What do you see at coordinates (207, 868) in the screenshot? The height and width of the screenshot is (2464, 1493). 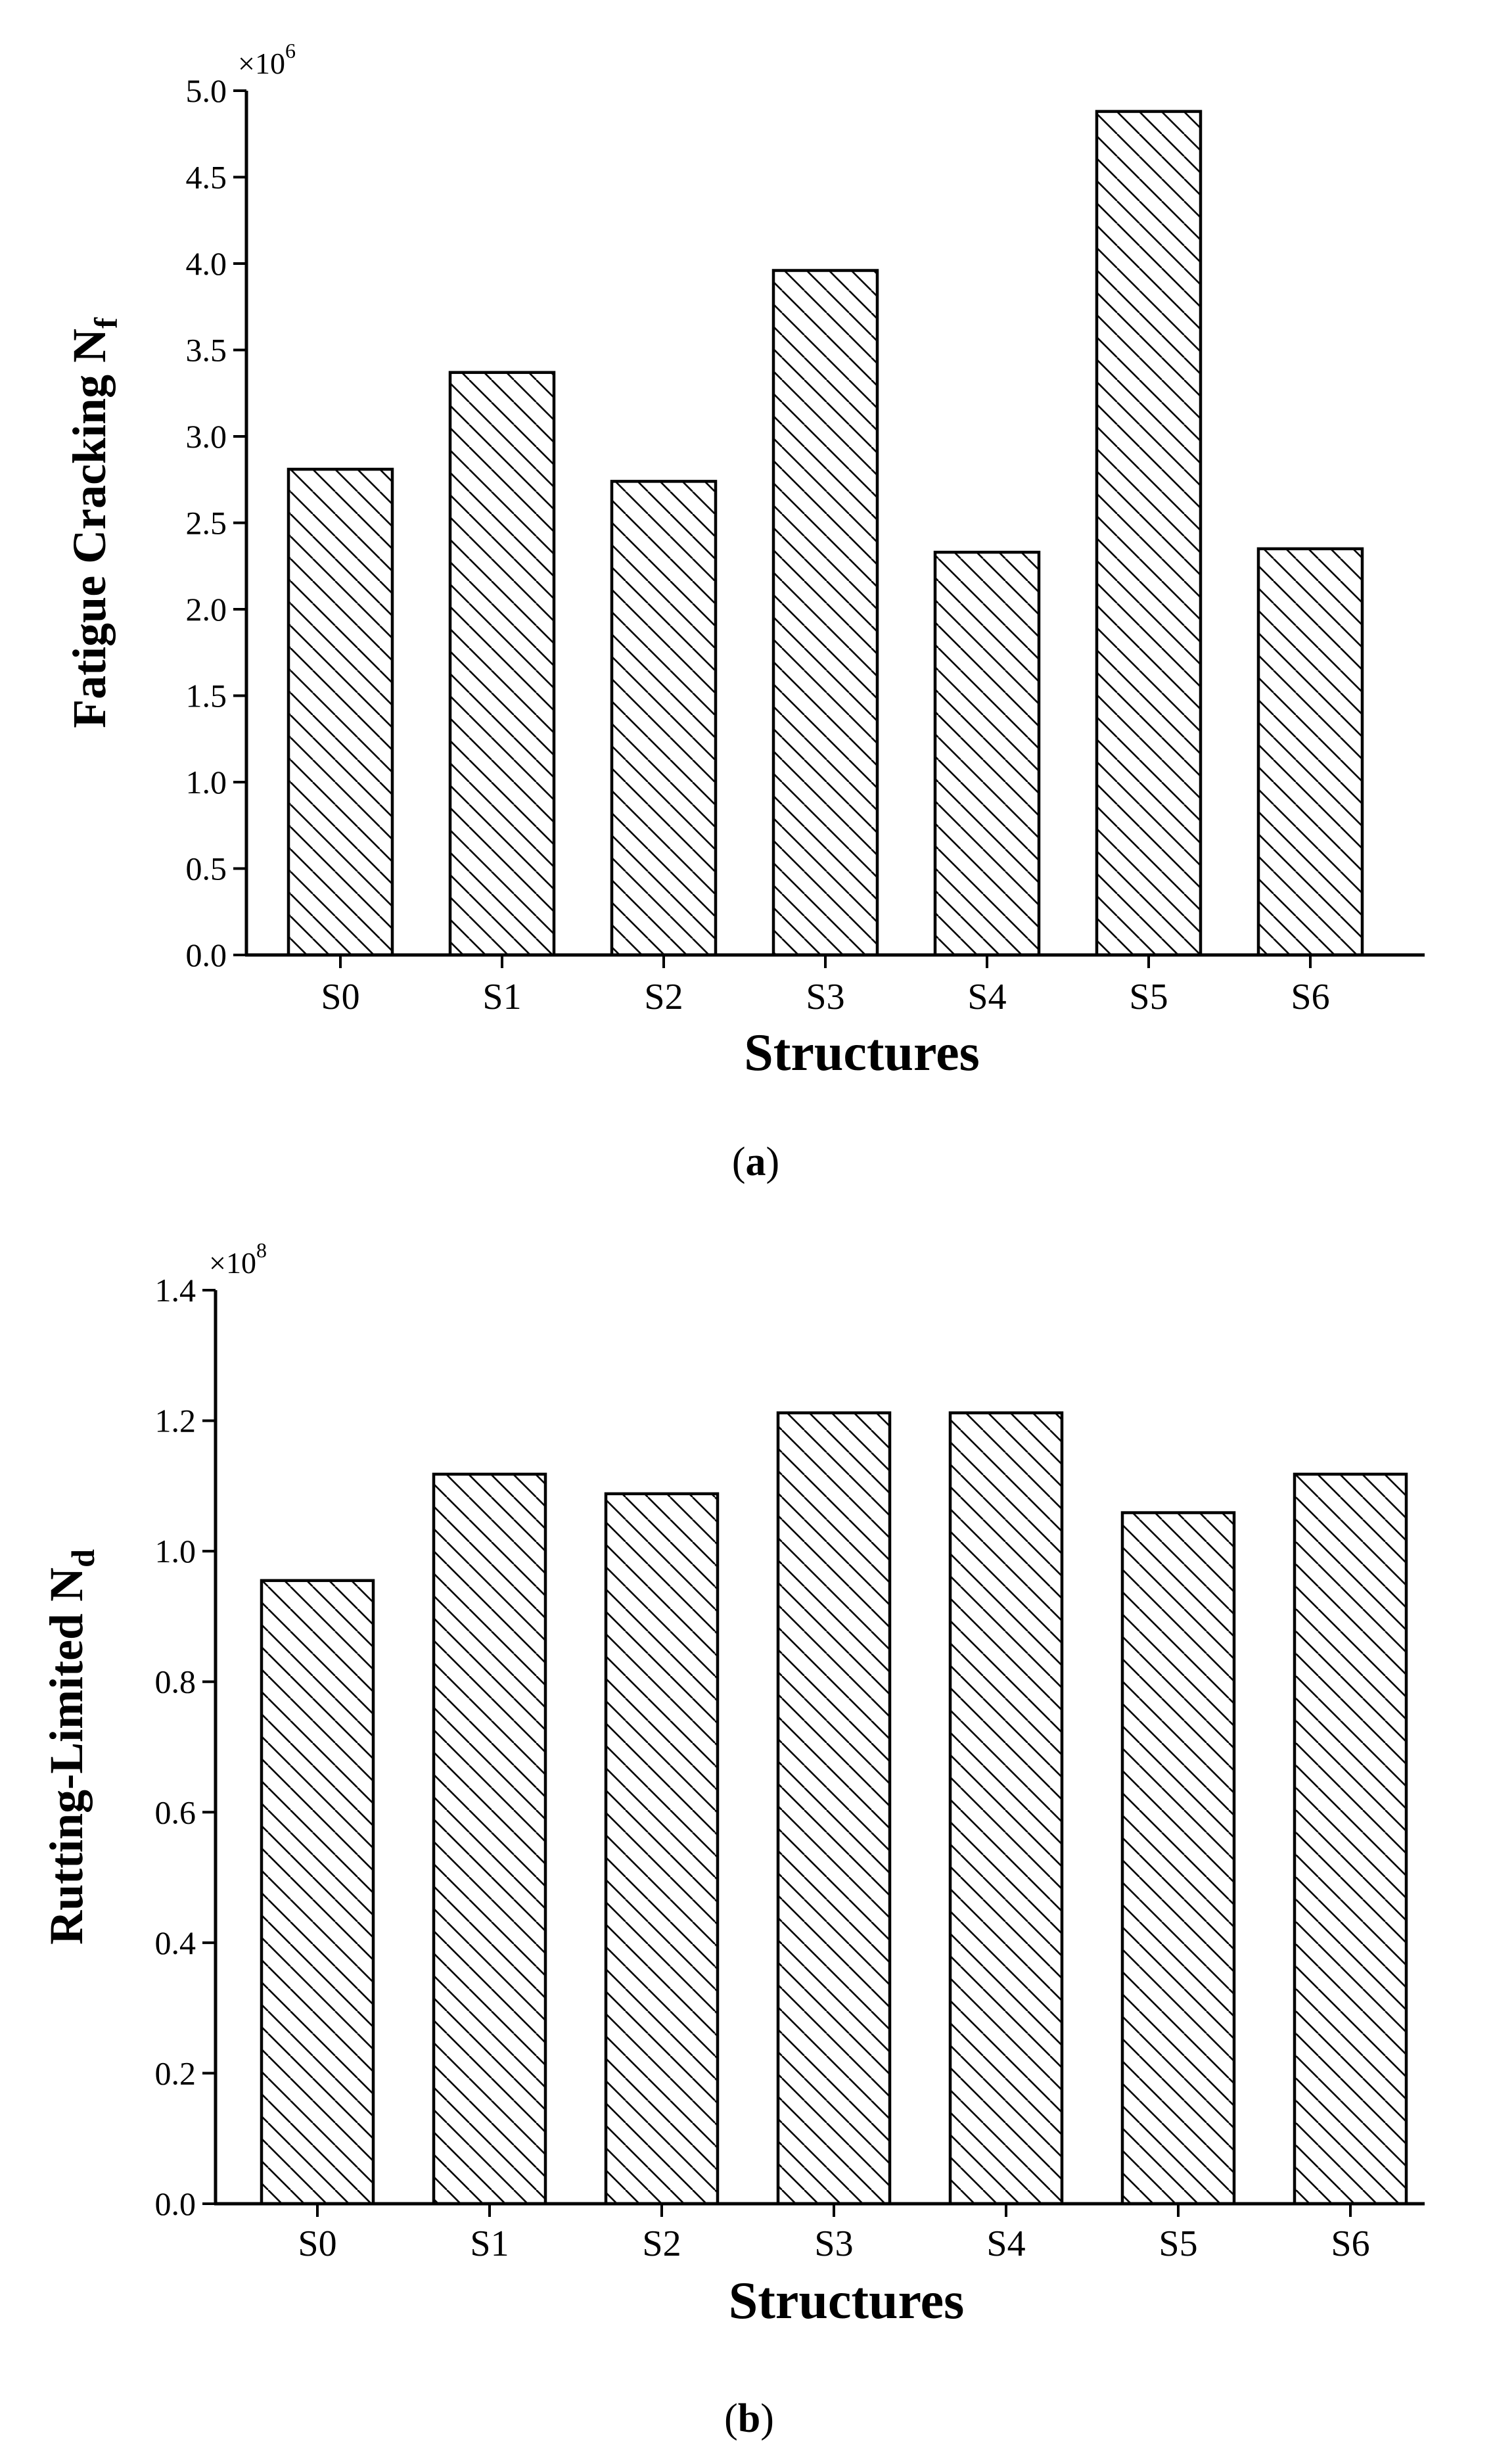 I see `y-tick-label: 0.5` at bounding box center [207, 868].